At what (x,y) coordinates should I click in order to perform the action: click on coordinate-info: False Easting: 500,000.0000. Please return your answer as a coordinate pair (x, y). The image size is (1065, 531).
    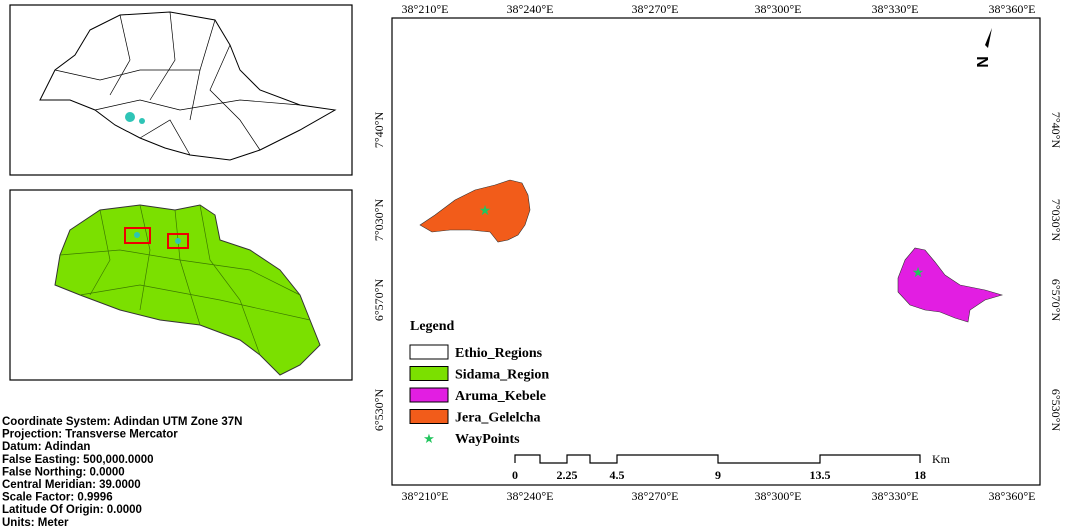
    Looking at the image, I should click on (78, 460).